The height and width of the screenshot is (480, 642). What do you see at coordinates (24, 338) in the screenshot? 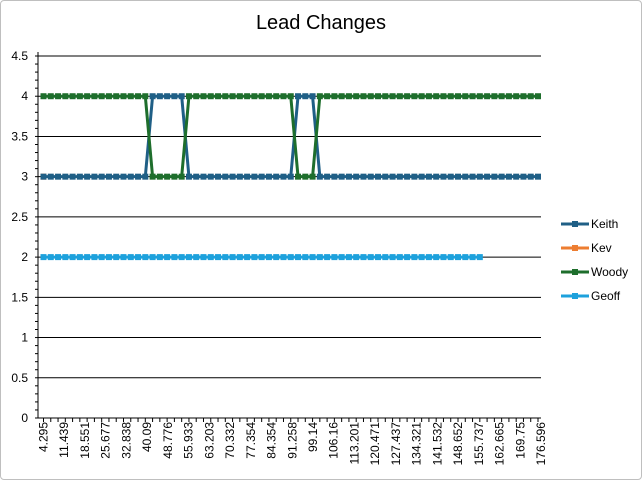
I see `y-tick-label: 1` at bounding box center [24, 338].